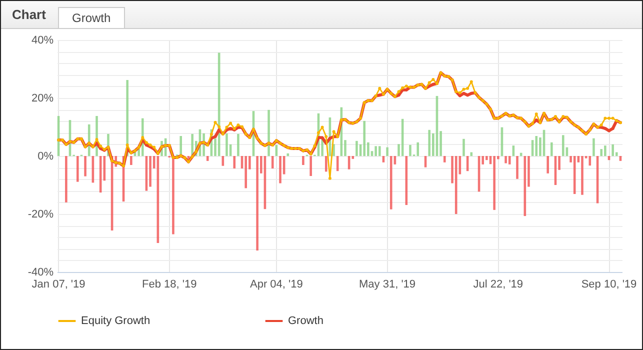  What do you see at coordinates (306, 321) in the screenshot?
I see `legend-label: Growth` at bounding box center [306, 321].